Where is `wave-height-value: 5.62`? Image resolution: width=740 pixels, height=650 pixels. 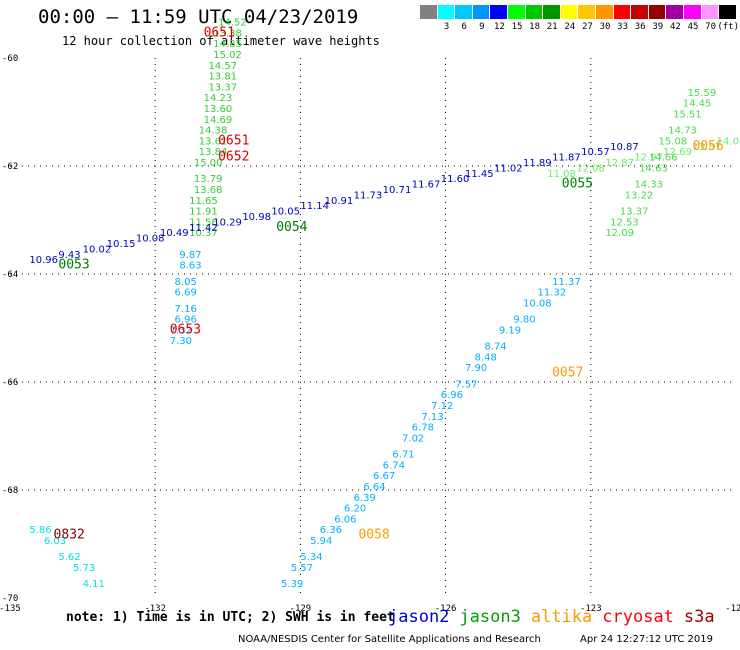
wave-height-value: 5.62 is located at coordinates (69, 557).